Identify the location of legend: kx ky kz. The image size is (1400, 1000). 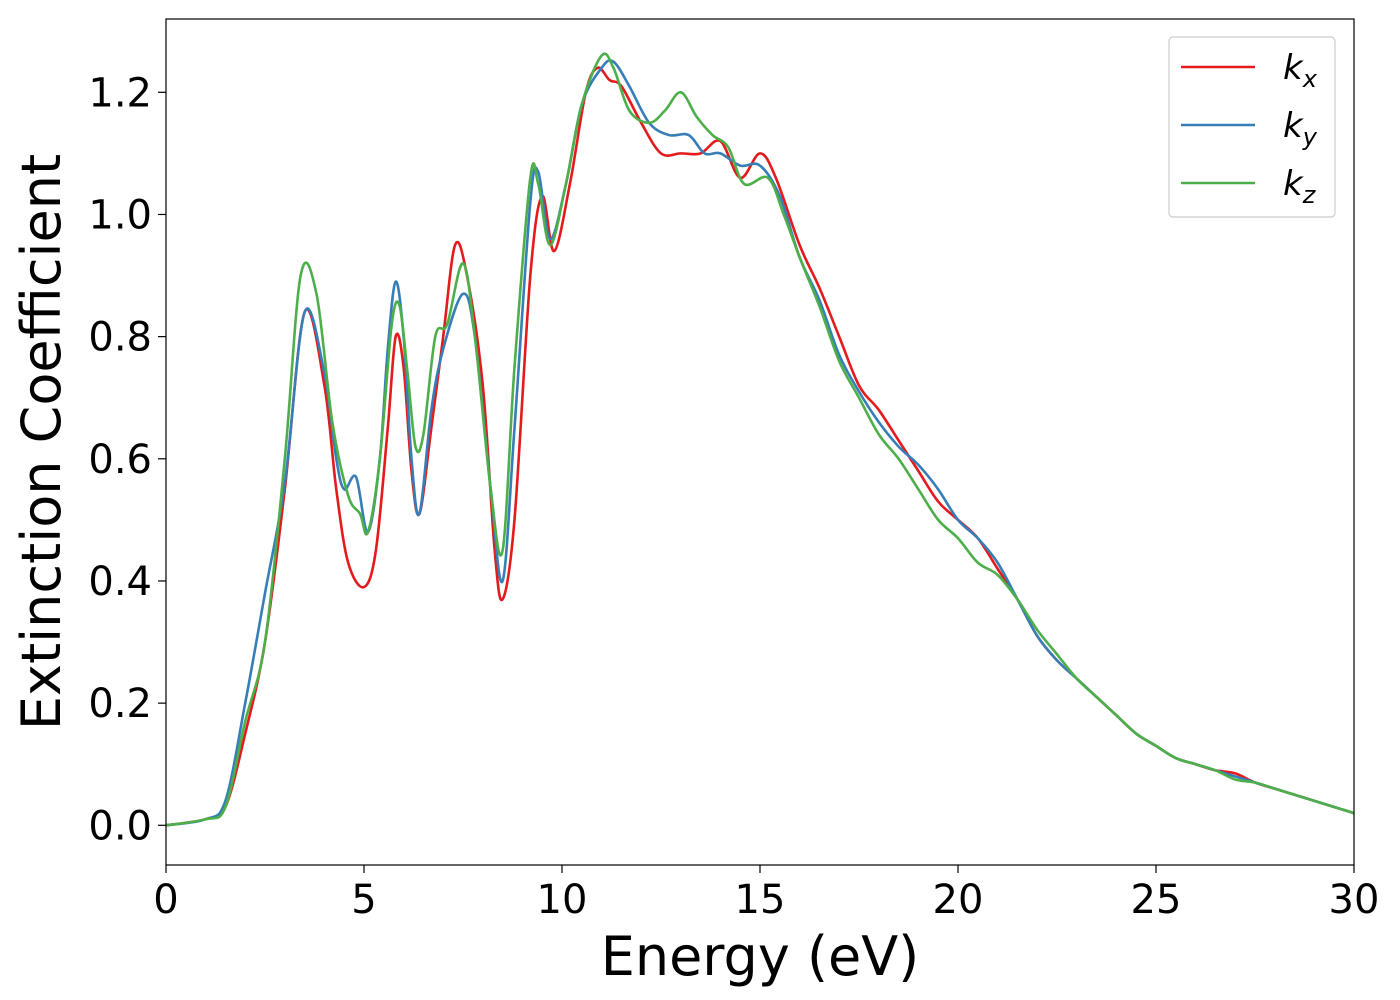
(1252, 127).